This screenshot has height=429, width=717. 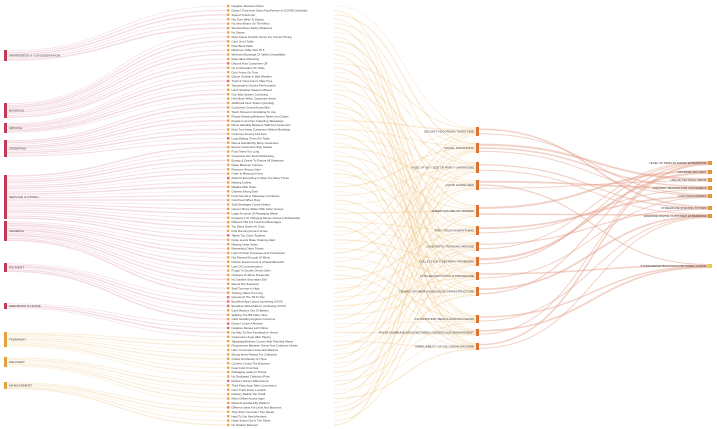 What do you see at coordinates (444, 319) in the screenshot?
I see `theme-label: INCONSISTENT MENUS ACROSS CHAINS` at bounding box center [444, 319].